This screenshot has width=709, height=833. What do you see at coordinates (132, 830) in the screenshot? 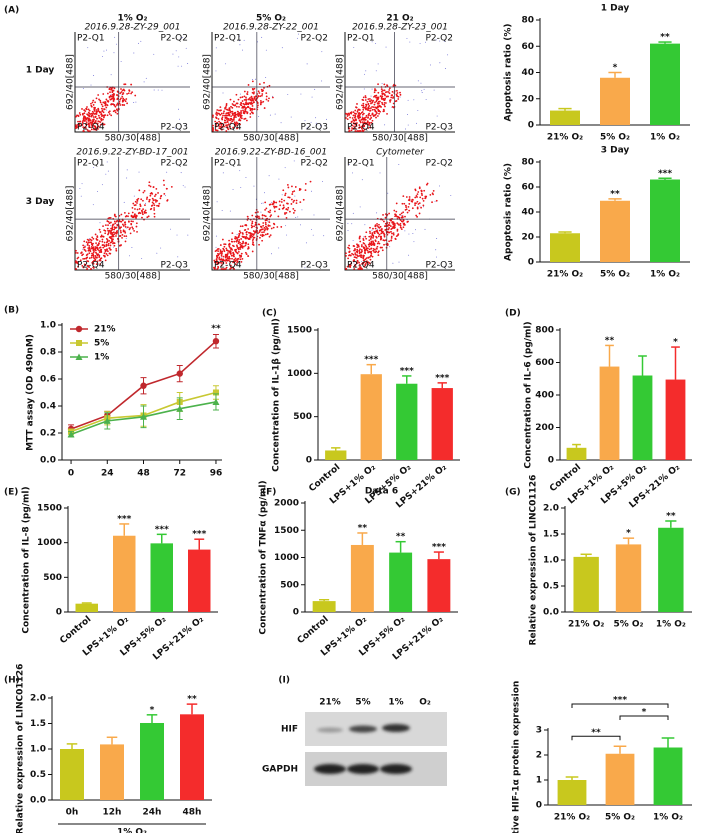
I see `x-axis-label: 1% O₂` at bounding box center [132, 830].